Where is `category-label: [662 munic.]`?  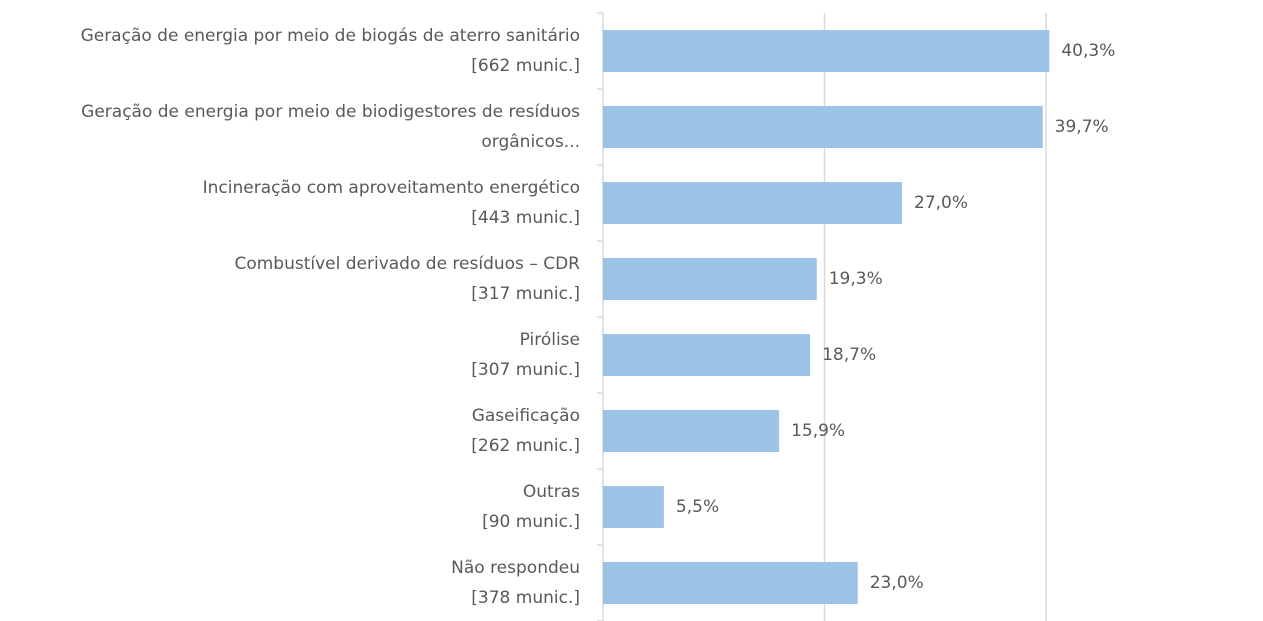
category-label: [662 munic.] is located at coordinates (525, 66).